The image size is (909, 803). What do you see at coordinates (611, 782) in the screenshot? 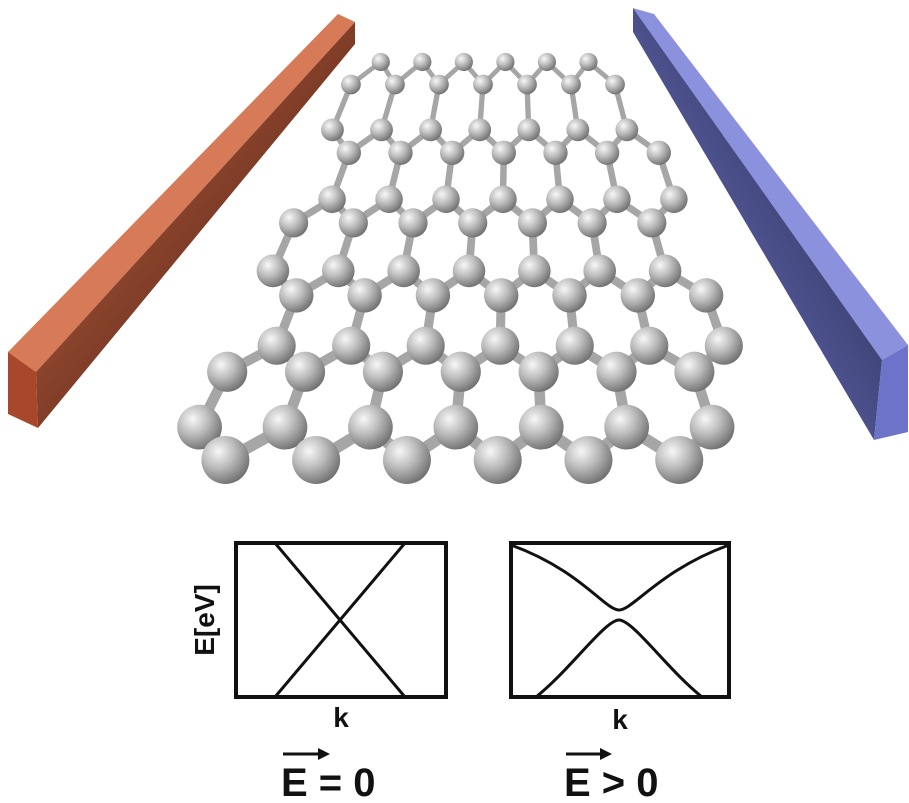
I see `field-caption: E > 0` at bounding box center [611, 782].